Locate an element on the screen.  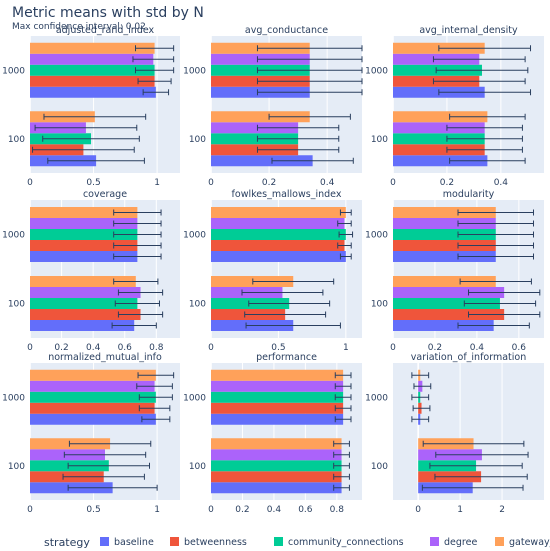
panel-fowlkes-mallows-index: 0 0.5 1 fowlkes_mallows_index 1000 100 is located at coordinates (272, 271).